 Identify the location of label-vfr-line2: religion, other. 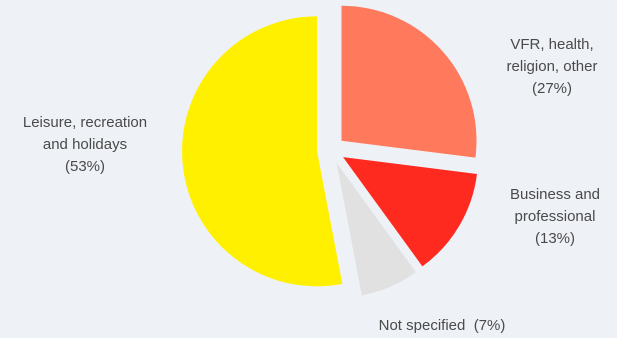
(552, 66).